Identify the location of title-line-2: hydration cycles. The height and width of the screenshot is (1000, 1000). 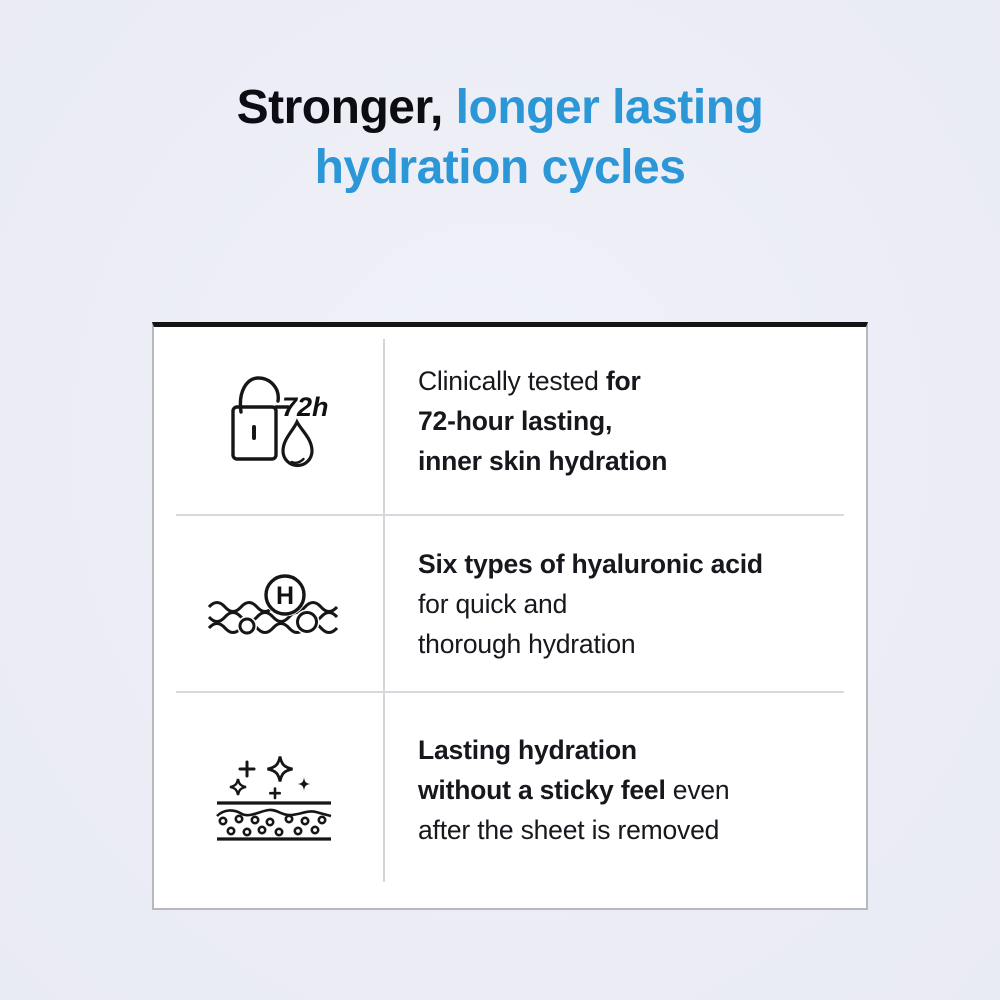
(500, 167).